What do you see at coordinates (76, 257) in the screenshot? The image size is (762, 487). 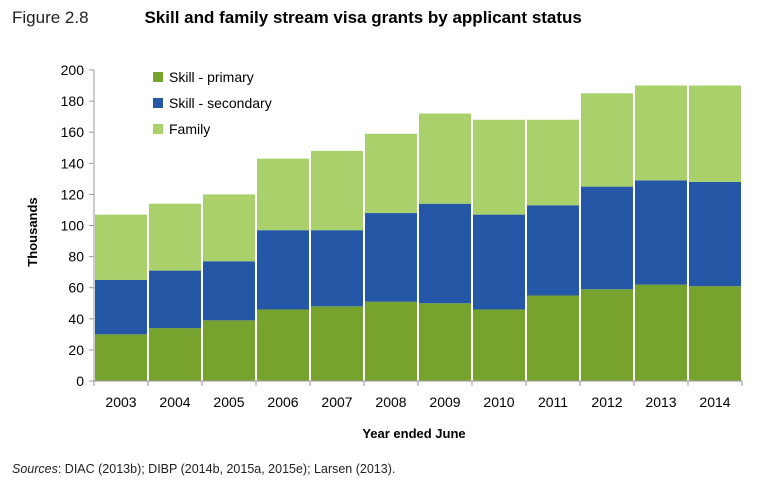 I see `y-tick-label: 80` at bounding box center [76, 257].